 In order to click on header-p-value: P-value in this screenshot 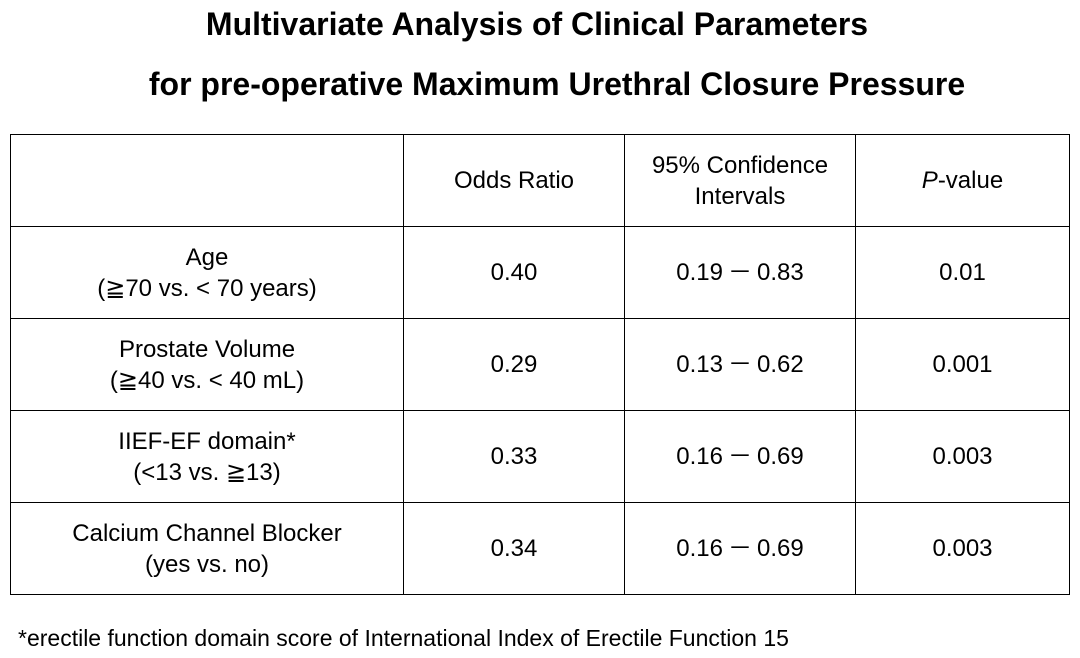, I will do `click(962, 180)`.